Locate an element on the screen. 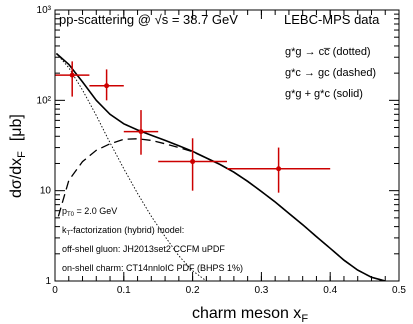 The width and height of the screenshot is (413, 324). experiment-label: LEBC-MPS data is located at coordinates (332, 19).